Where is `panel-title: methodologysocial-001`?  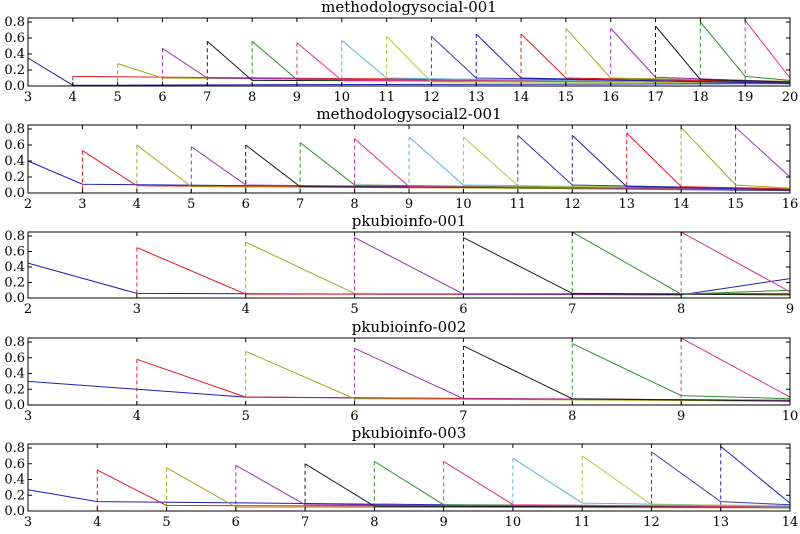 panel-title: methodologysocial-001 is located at coordinates (409, 8).